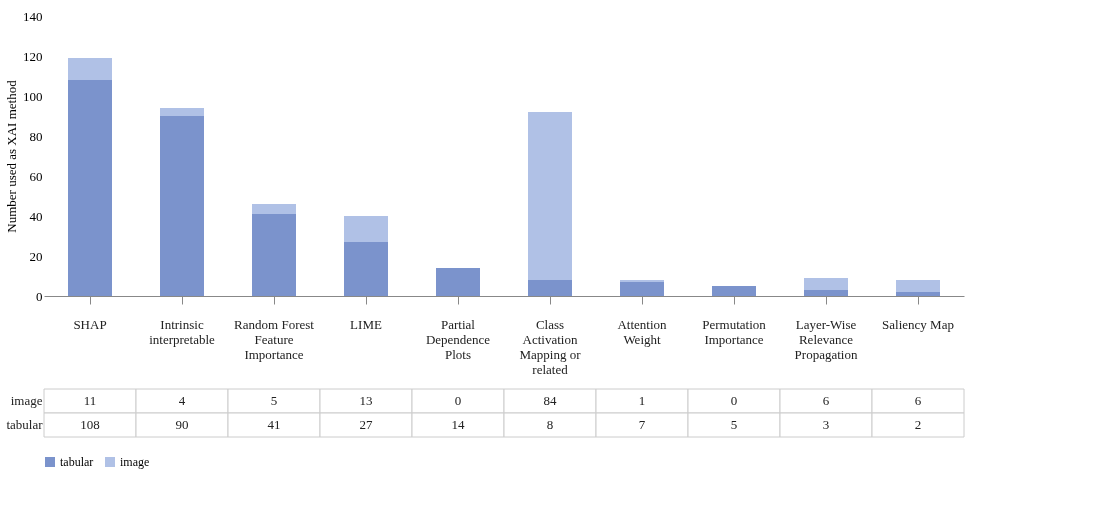 The width and height of the screenshot is (1094, 512). What do you see at coordinates (24, 424) in the screenshot?
I see `text: tabular` at bounding box center [24, 424].